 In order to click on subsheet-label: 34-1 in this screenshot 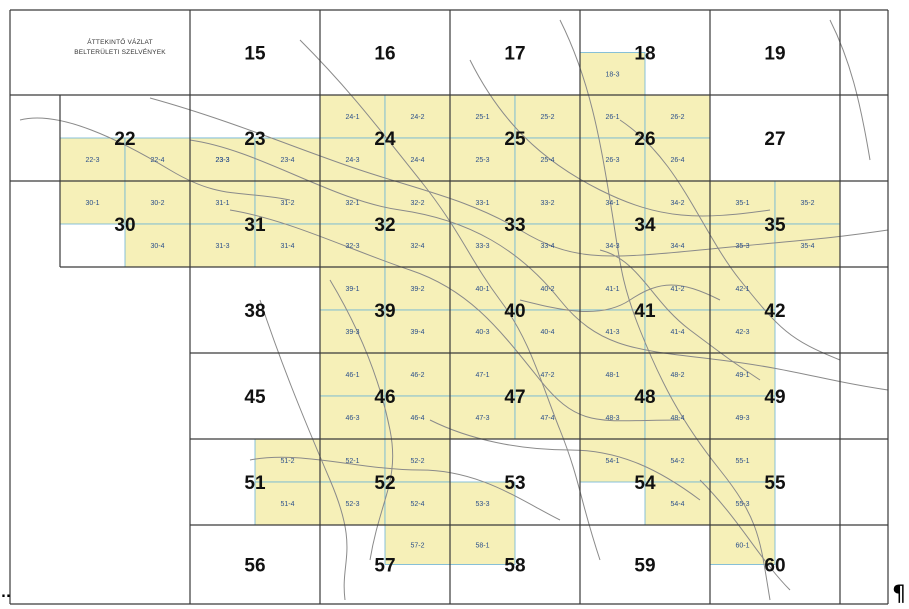, I will do `click(612, 203)`.